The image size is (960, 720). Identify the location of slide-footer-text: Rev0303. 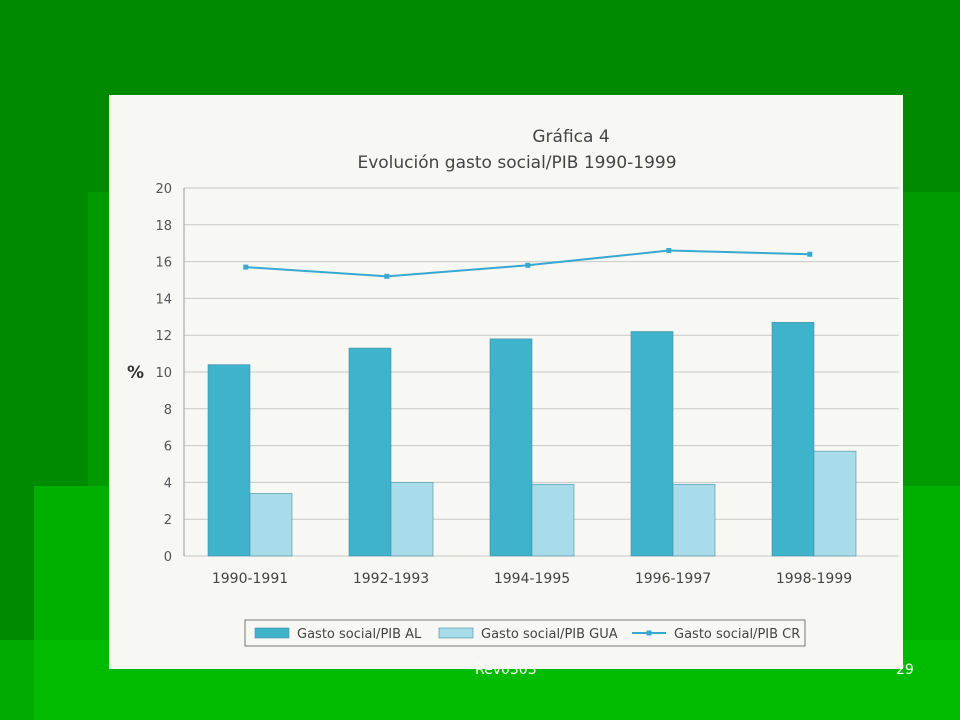
(506, 670).